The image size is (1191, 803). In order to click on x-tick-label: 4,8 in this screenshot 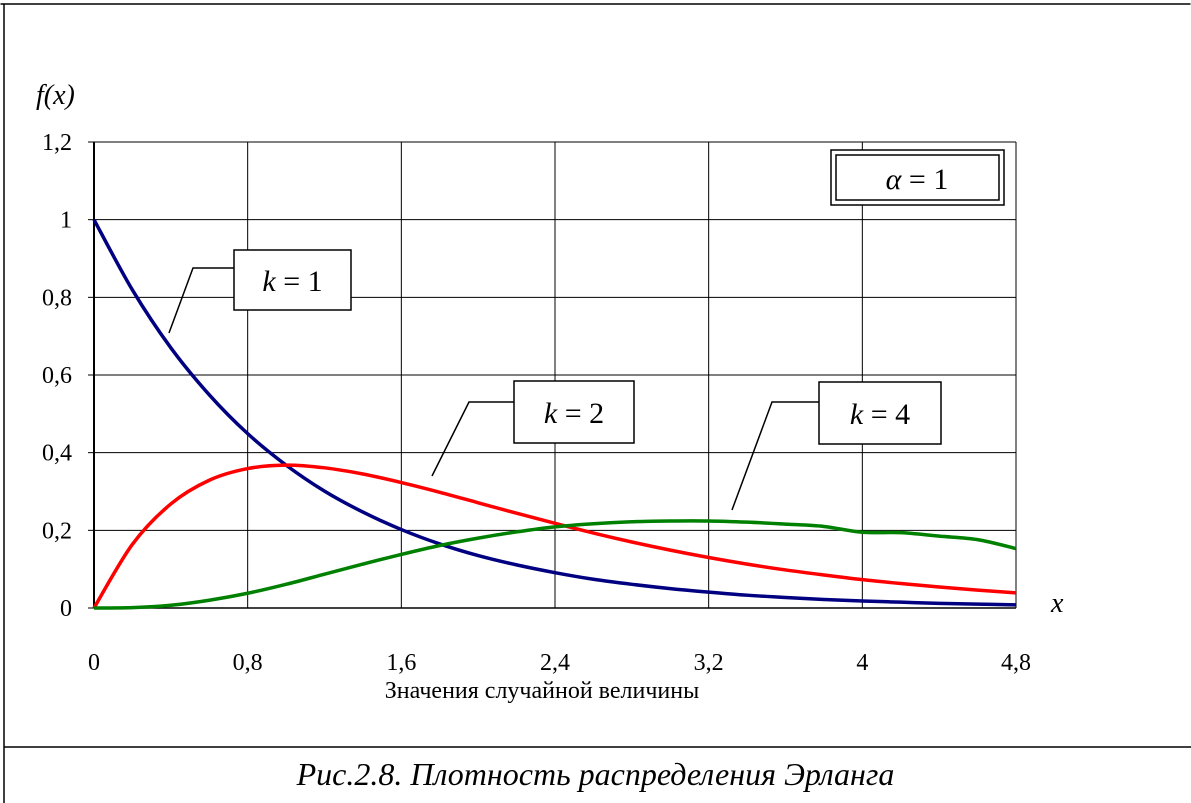, I will do `click(1016, 663)`.